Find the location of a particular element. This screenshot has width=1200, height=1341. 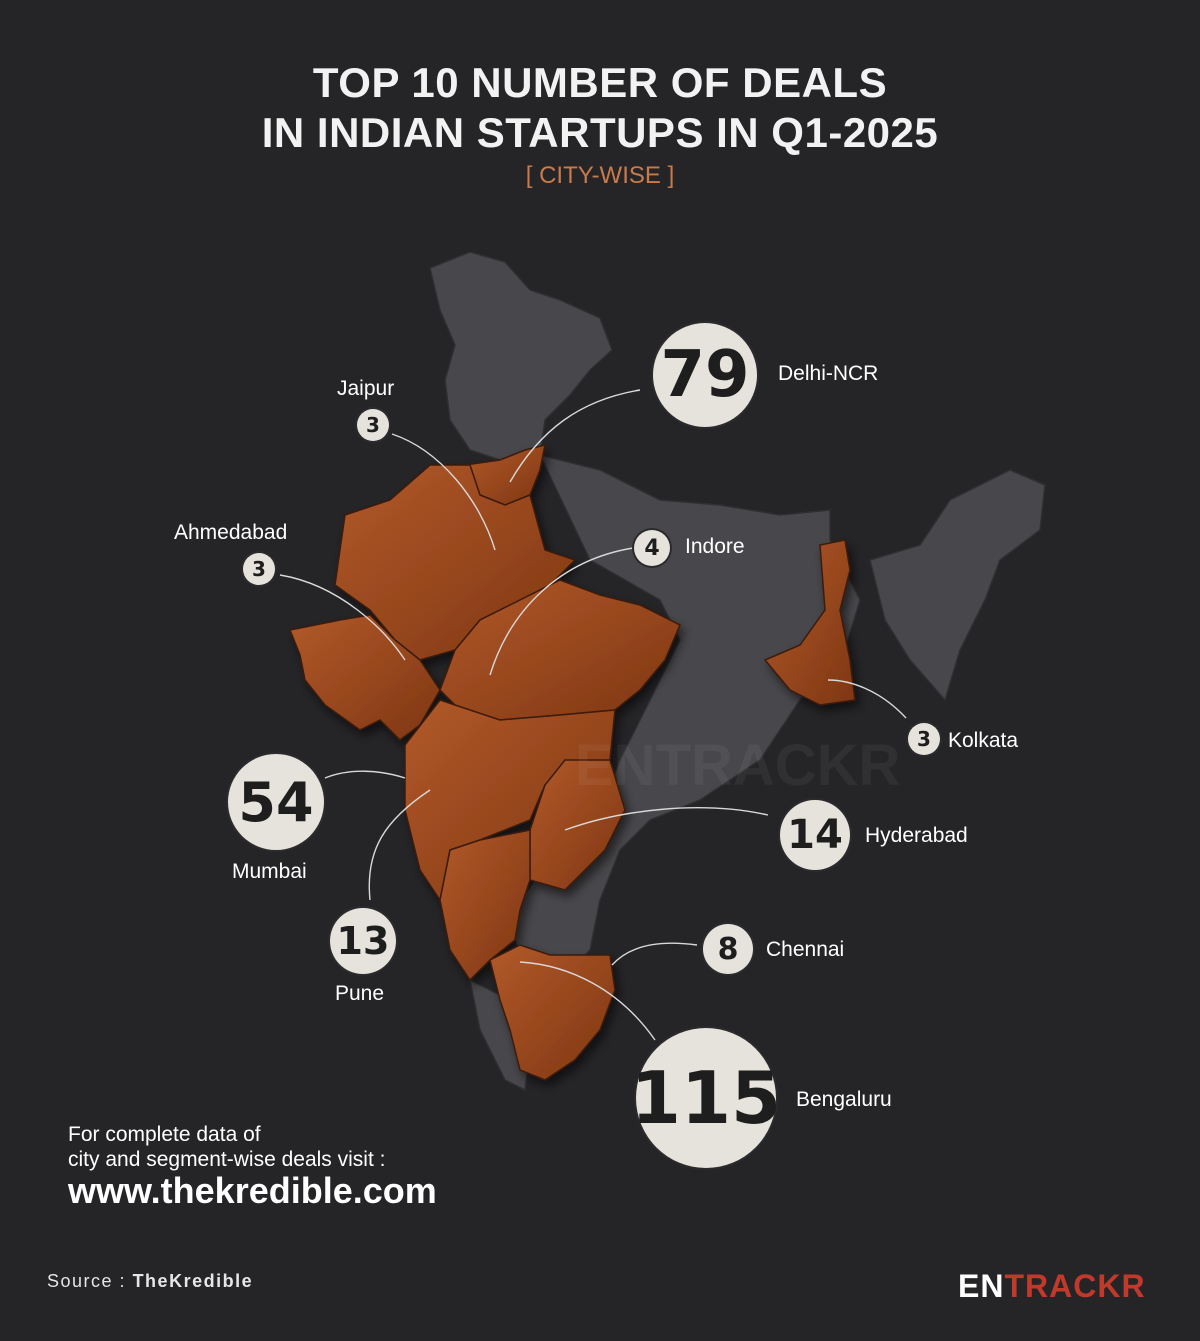

label-ahmedabad: Ahmedabad is located at coordinates (231, 532).